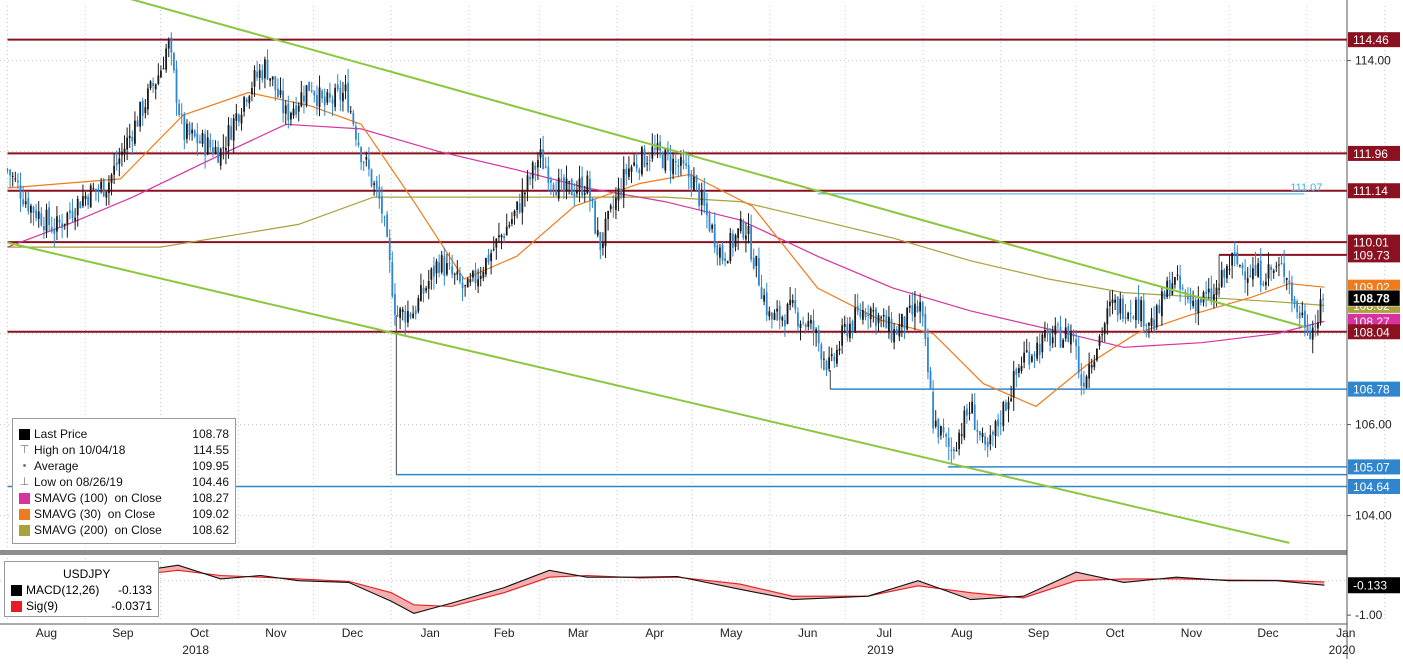 This screenshot has width=1403, height=664. Describe the element at coordinates (1371, 255) in the screenshot. I see `price-tag-label: 109.73` at that location.